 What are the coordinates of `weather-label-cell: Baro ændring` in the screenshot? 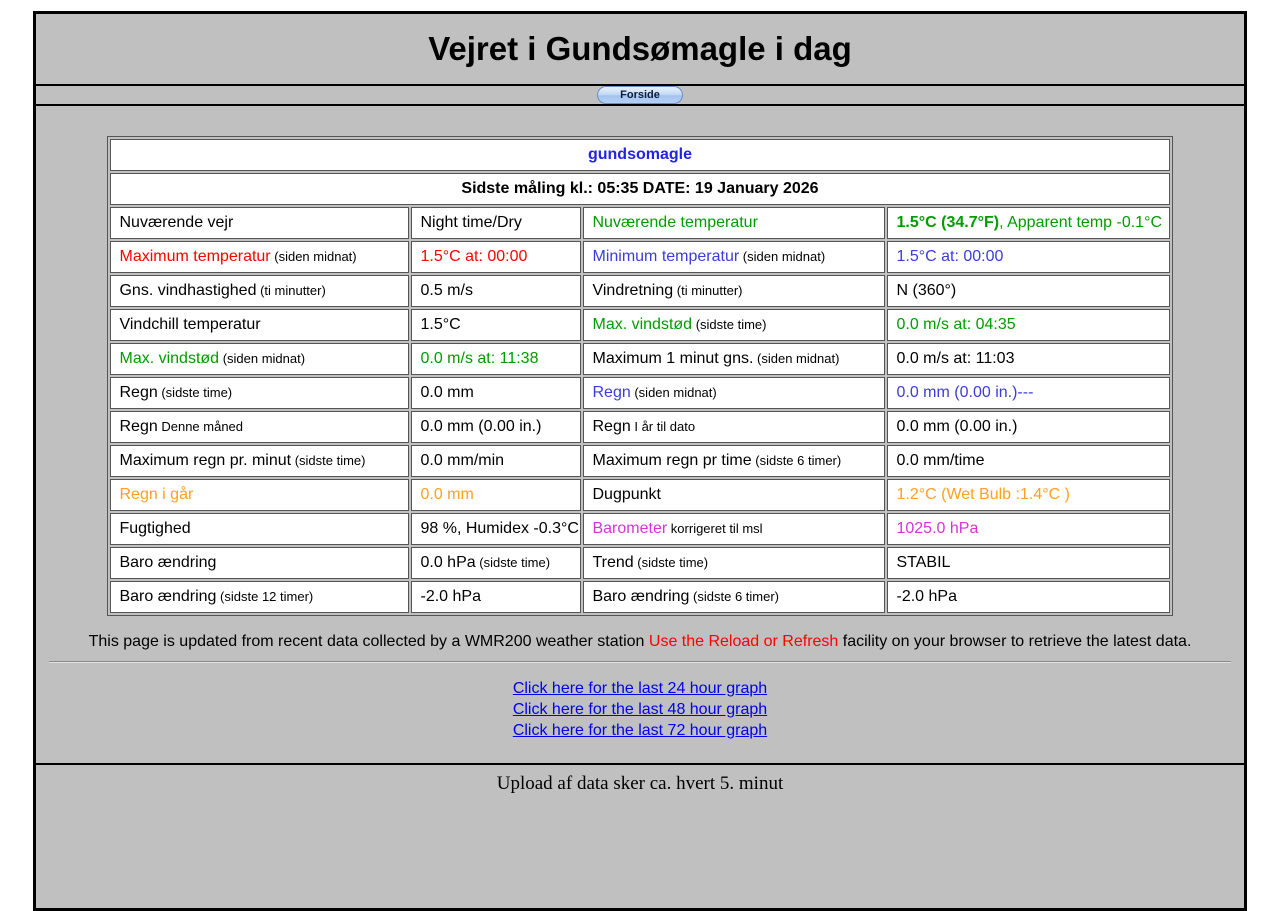 It's located at (260, 563).